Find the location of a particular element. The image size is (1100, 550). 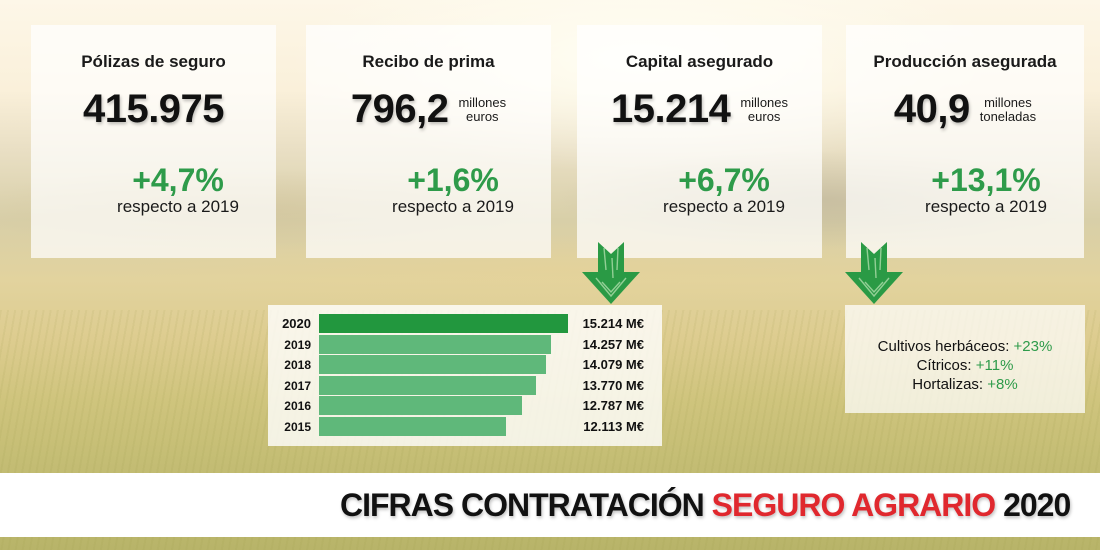

crop-label: Cítricos: is located at coordinates (944, 365).